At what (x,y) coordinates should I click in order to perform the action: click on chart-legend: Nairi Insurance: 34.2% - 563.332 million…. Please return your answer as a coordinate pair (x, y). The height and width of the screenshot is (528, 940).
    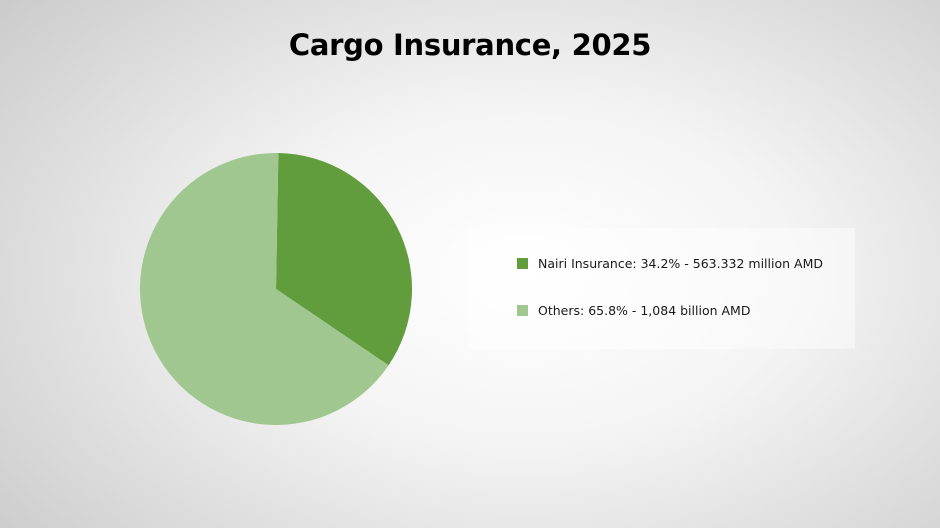
    Looking at the image, I should click on (661, 288).